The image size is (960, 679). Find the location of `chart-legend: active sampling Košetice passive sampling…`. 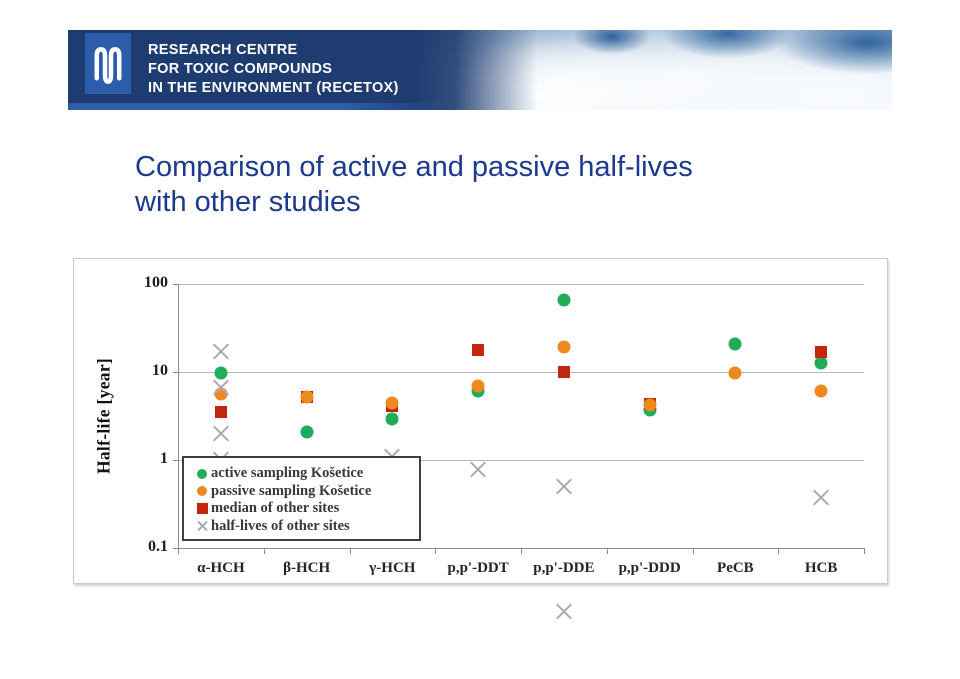

chart-legend: active sampling Košetice passive sampling… is located at coordinates (301, 498).